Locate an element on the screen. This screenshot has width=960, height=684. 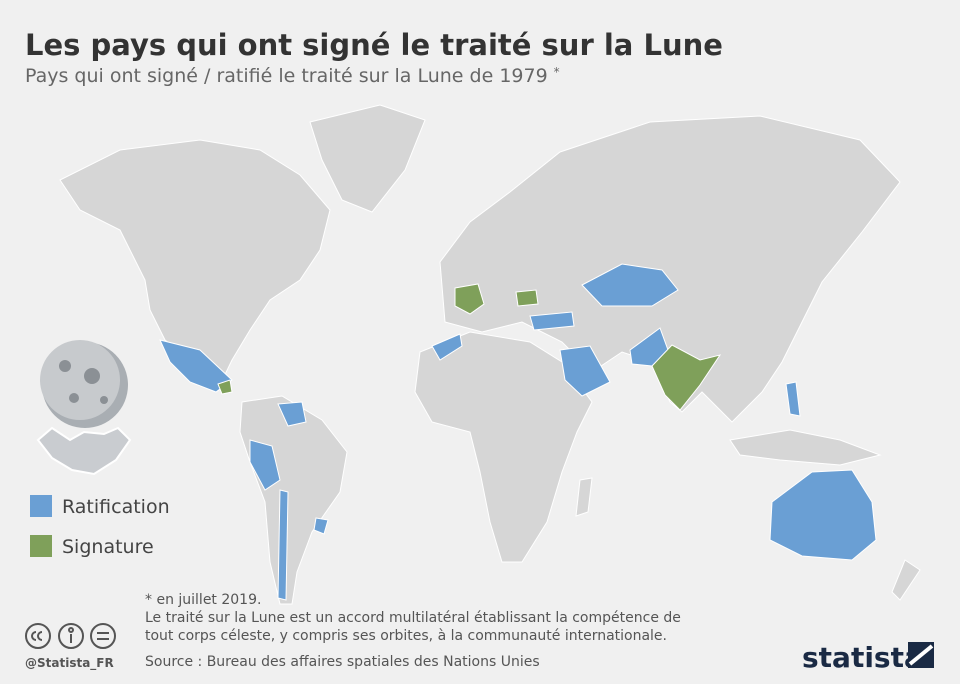
legend-label: Ratification is located at coordinates (116, 507).